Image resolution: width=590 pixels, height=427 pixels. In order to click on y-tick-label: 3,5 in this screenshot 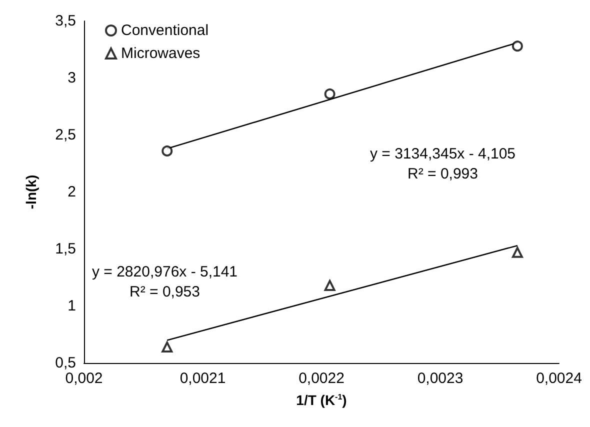, I will do `click(65, 21)`.